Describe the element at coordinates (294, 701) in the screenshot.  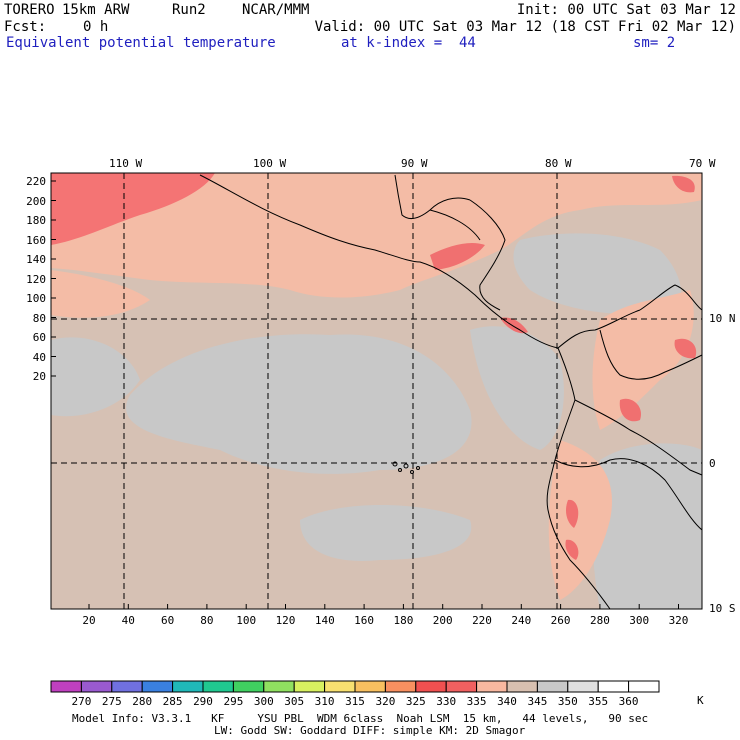
I see `colorbar-label: 305` at that location.